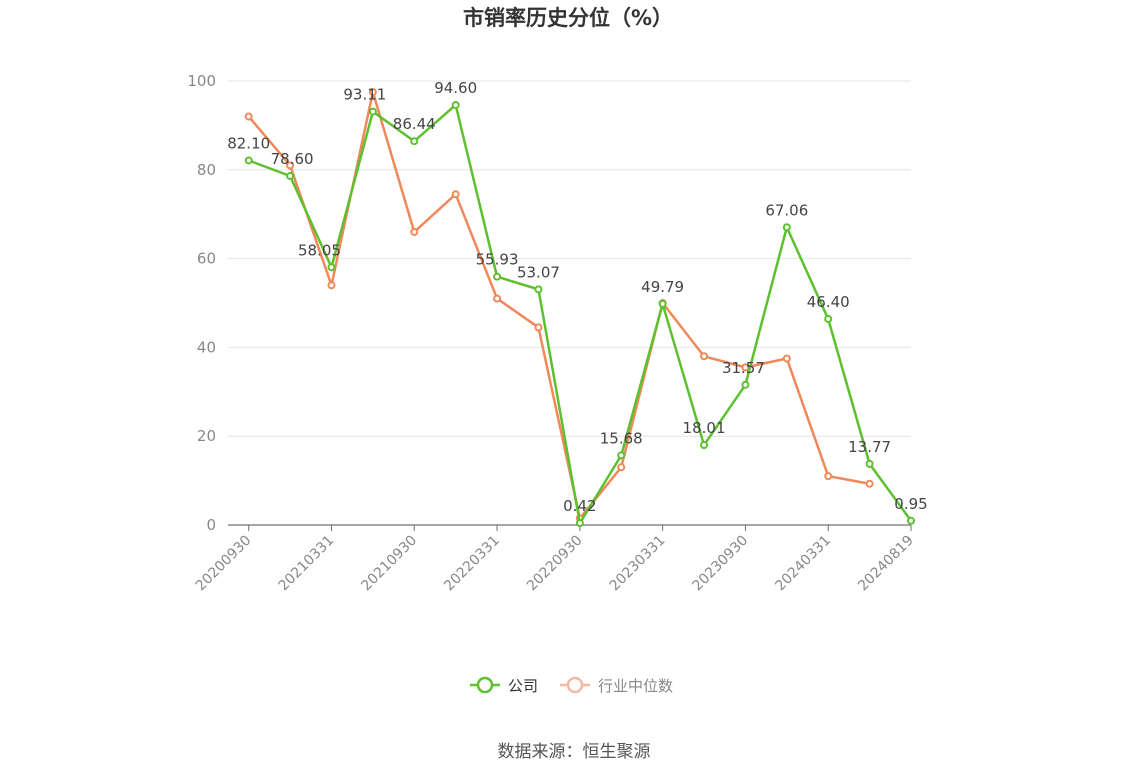 This screenshot has height=776, width=1148. I want to click on legend-label: 行业中位数, so click(635, 686).